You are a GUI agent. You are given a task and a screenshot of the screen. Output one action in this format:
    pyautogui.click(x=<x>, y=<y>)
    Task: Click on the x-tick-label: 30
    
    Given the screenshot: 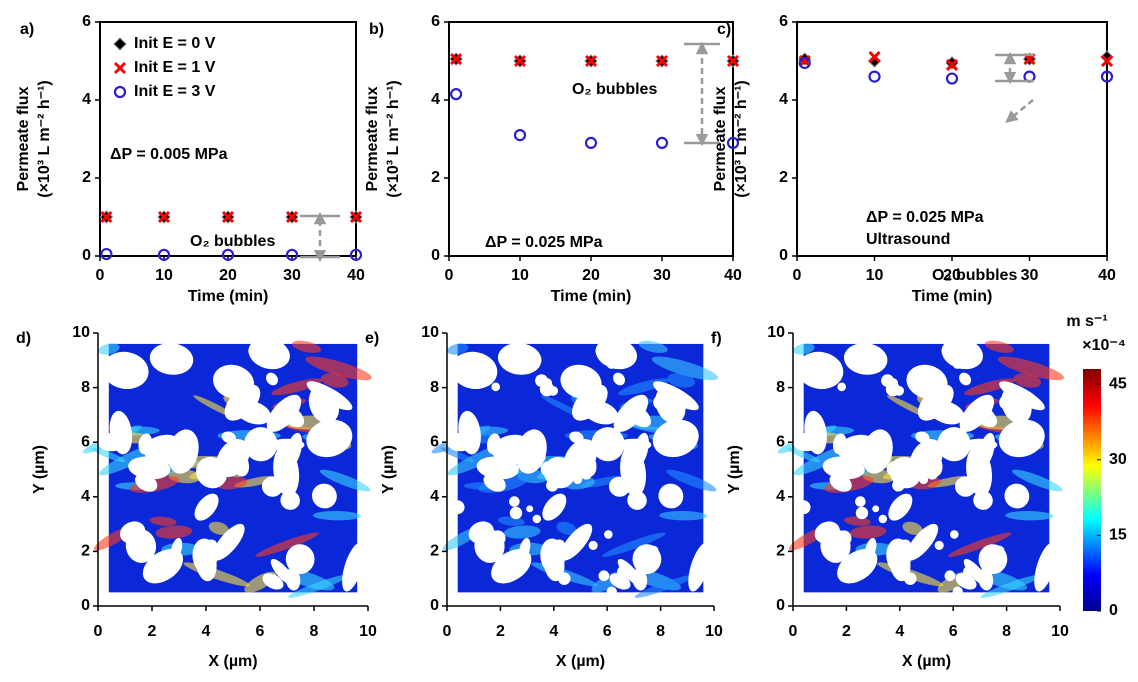 What is the action you would take?
    pyautogui.click(x=662, y=275)
    